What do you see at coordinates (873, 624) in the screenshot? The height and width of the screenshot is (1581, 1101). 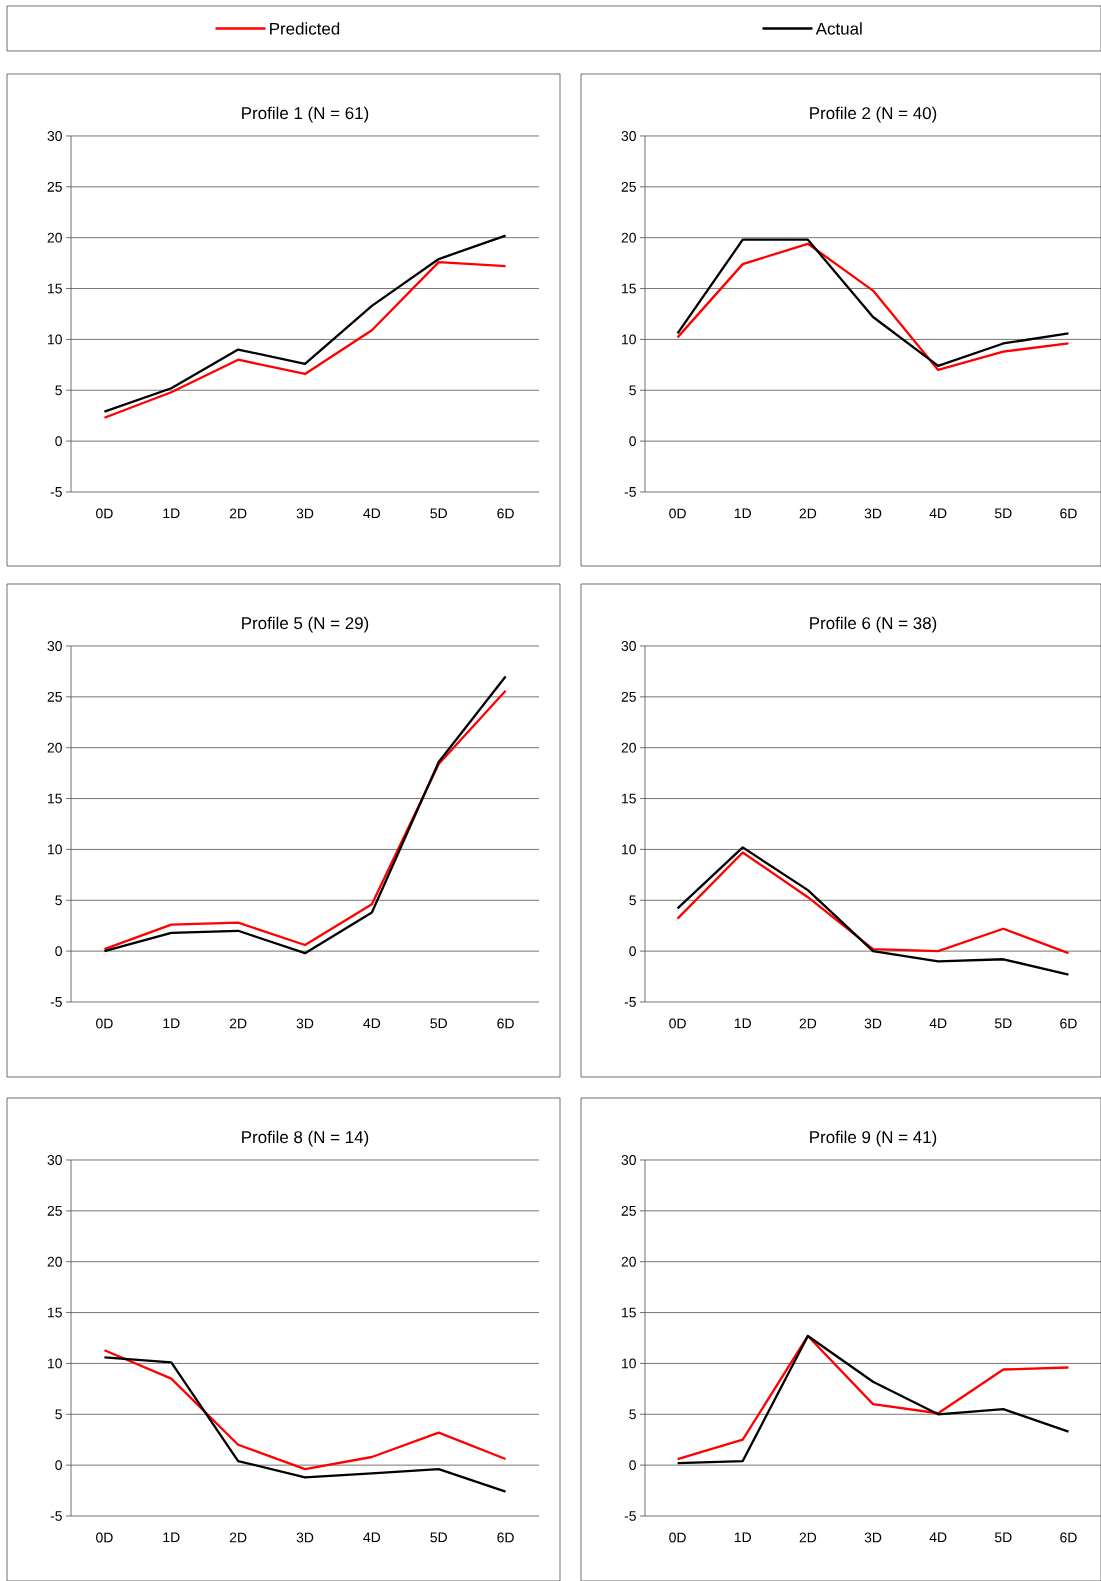 I see `chart-title: Profile 6 (N = 38)` at bounding box center [873, 624].